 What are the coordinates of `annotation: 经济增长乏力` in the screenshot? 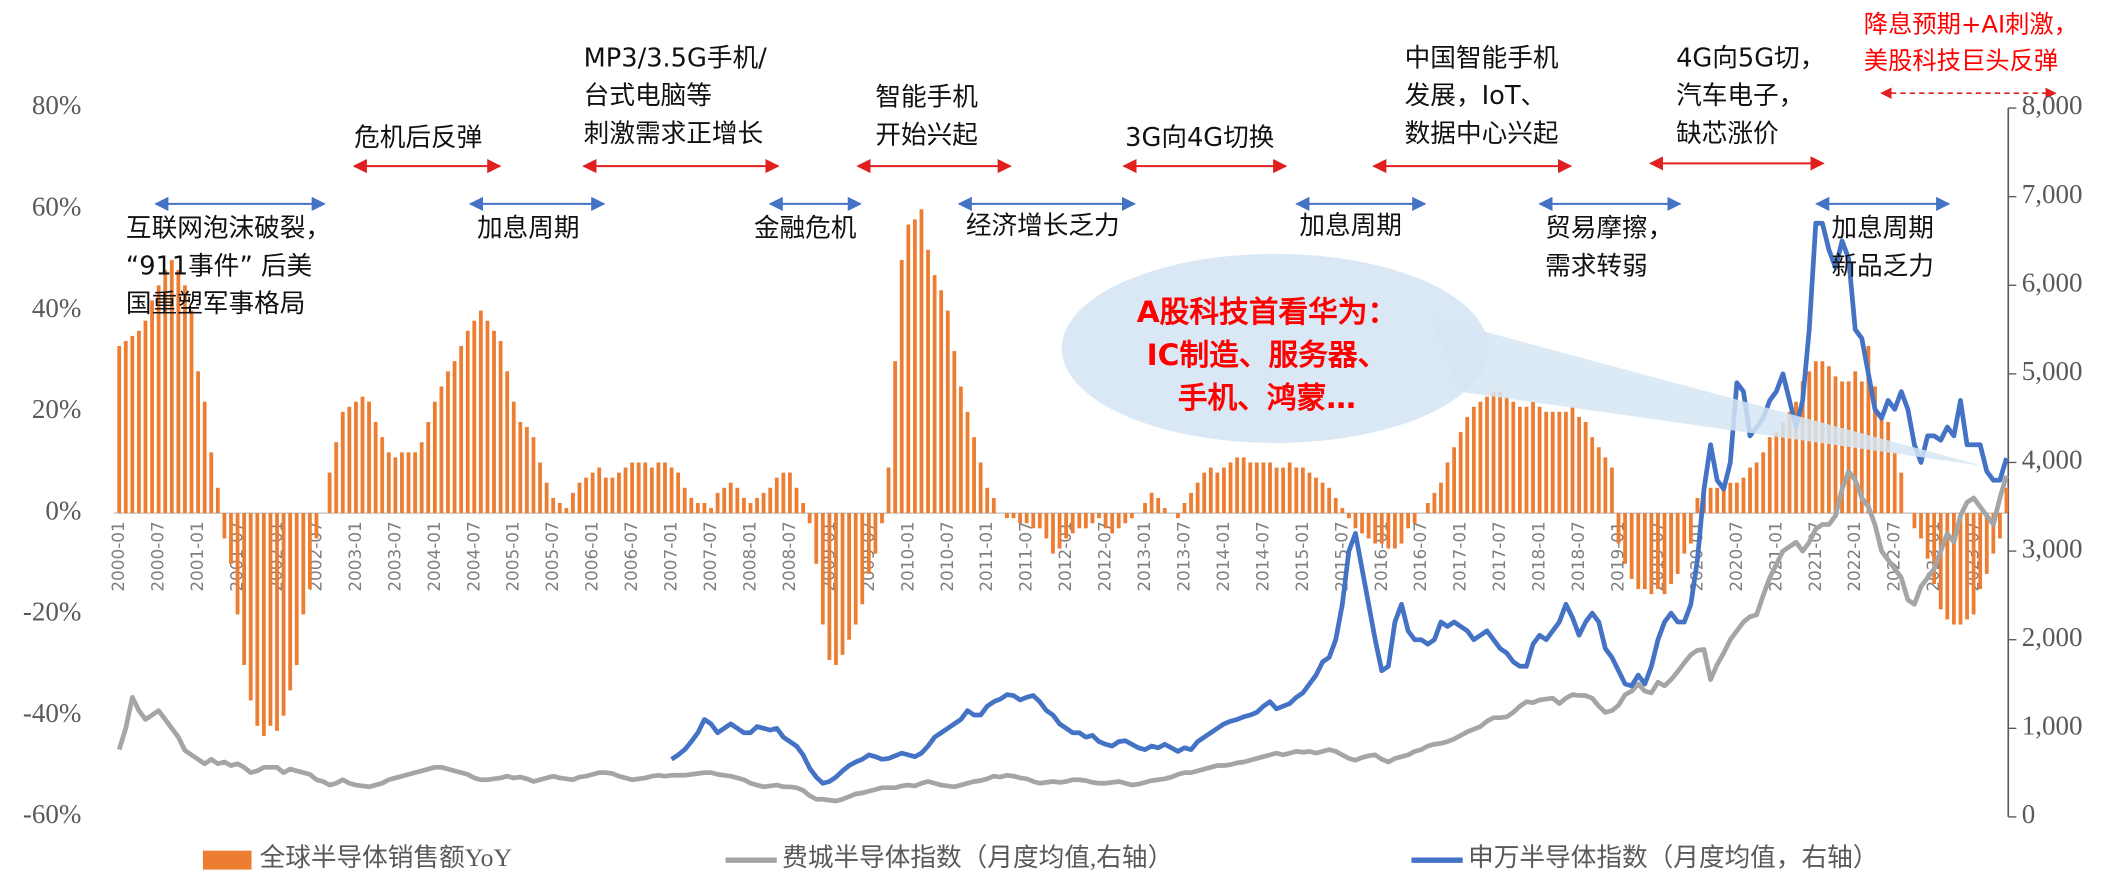 It's located at (1043, 226).